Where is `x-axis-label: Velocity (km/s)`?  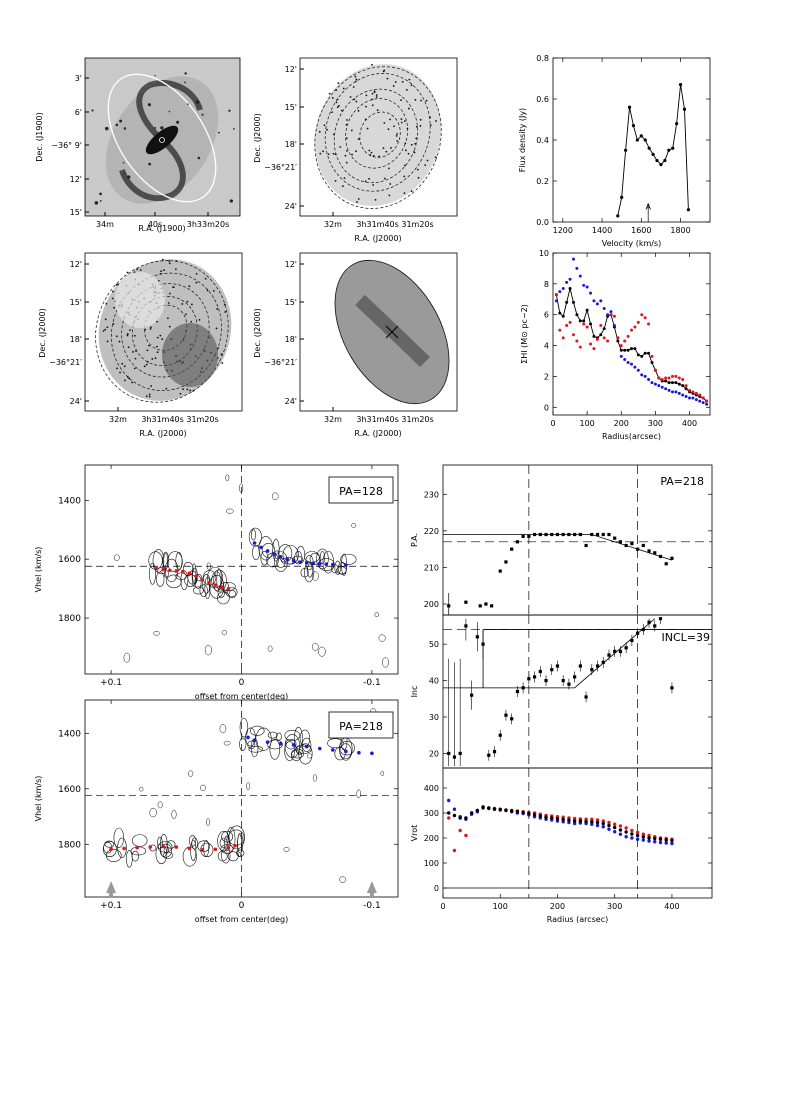 x-axis-label: Velocity (km/s) is located at coordinates (631, 243).